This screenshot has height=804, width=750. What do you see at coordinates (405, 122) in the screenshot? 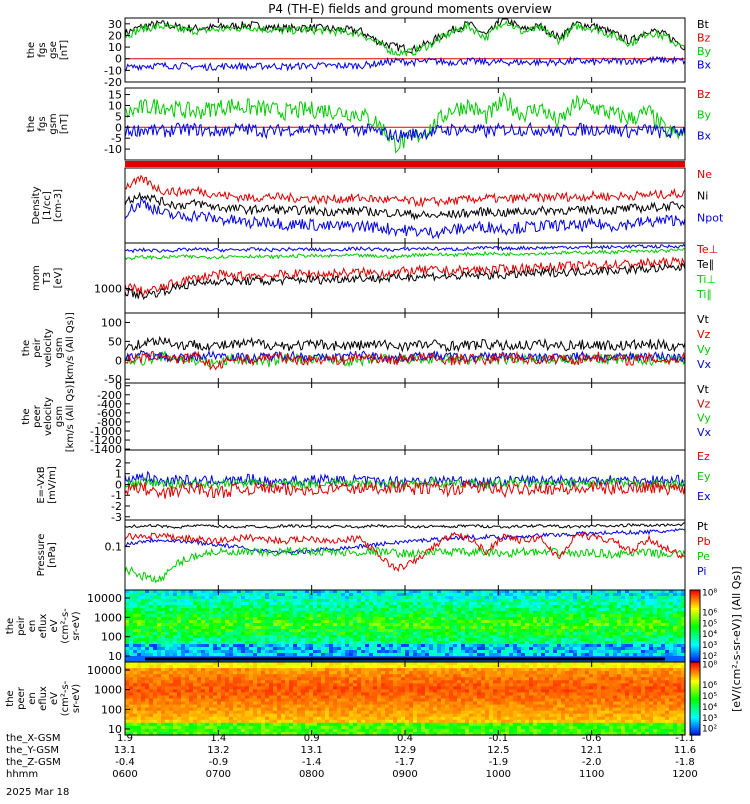
I see `series-line-by` at bounding box center [405, 122].